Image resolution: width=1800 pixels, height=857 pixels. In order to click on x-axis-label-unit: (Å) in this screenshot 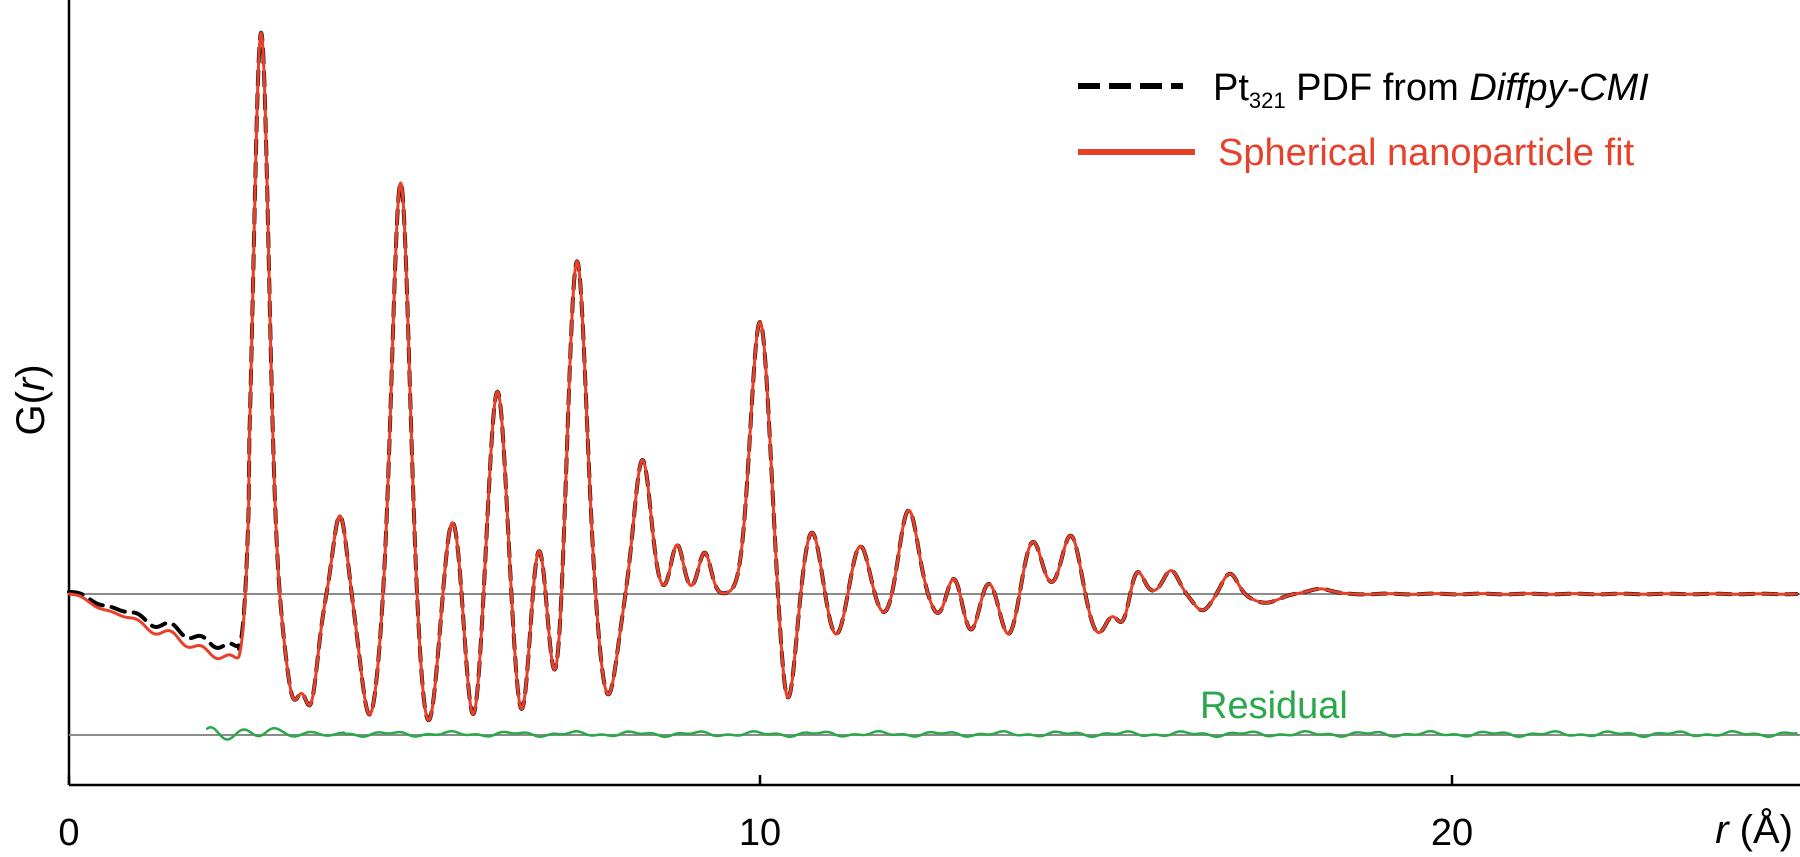, I will do `click(1766, 829)`.